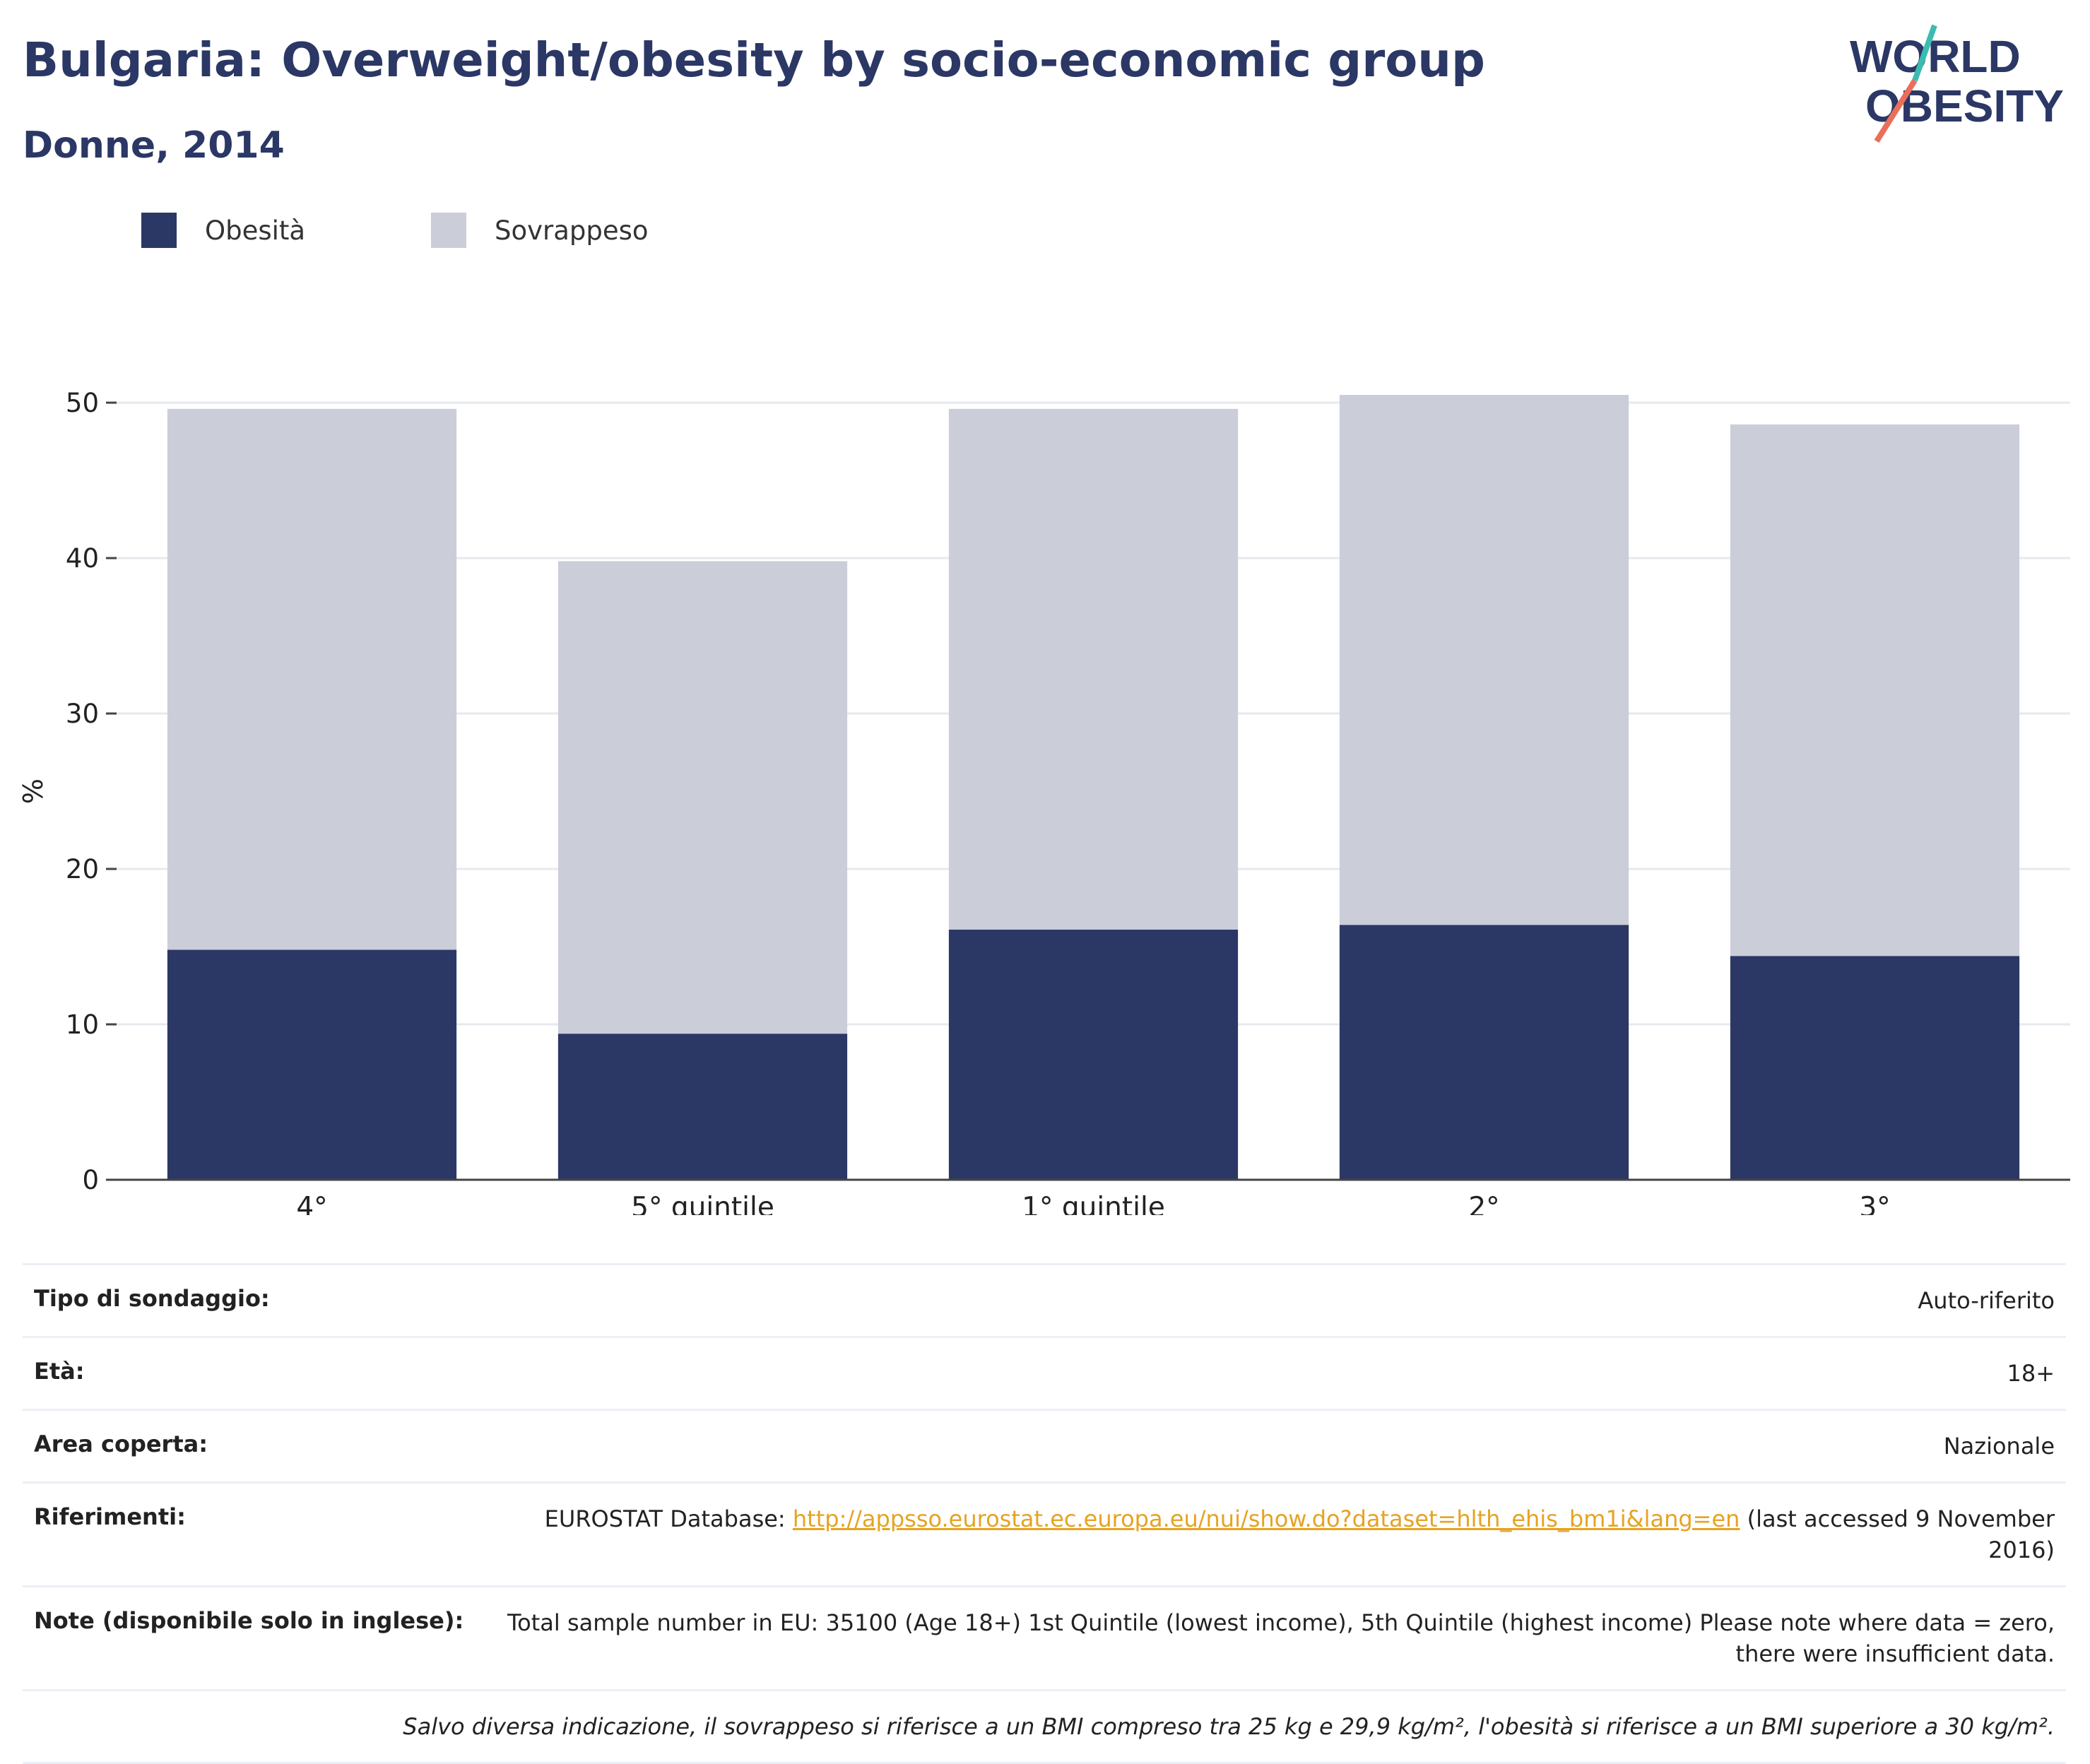  I want to click on reference-prefix: EUROSTAT Database:, so click(669, 1518).